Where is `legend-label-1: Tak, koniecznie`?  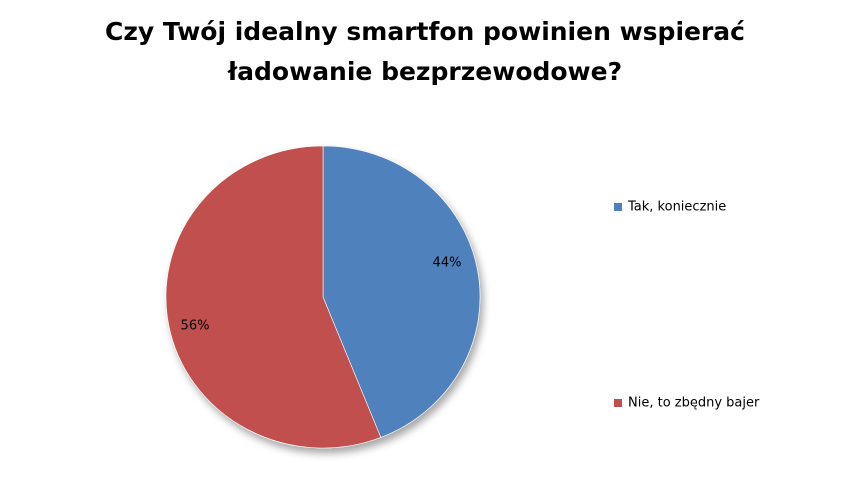 legend-label-1: Tak, koniecznie is located at coordinates (676, 207).